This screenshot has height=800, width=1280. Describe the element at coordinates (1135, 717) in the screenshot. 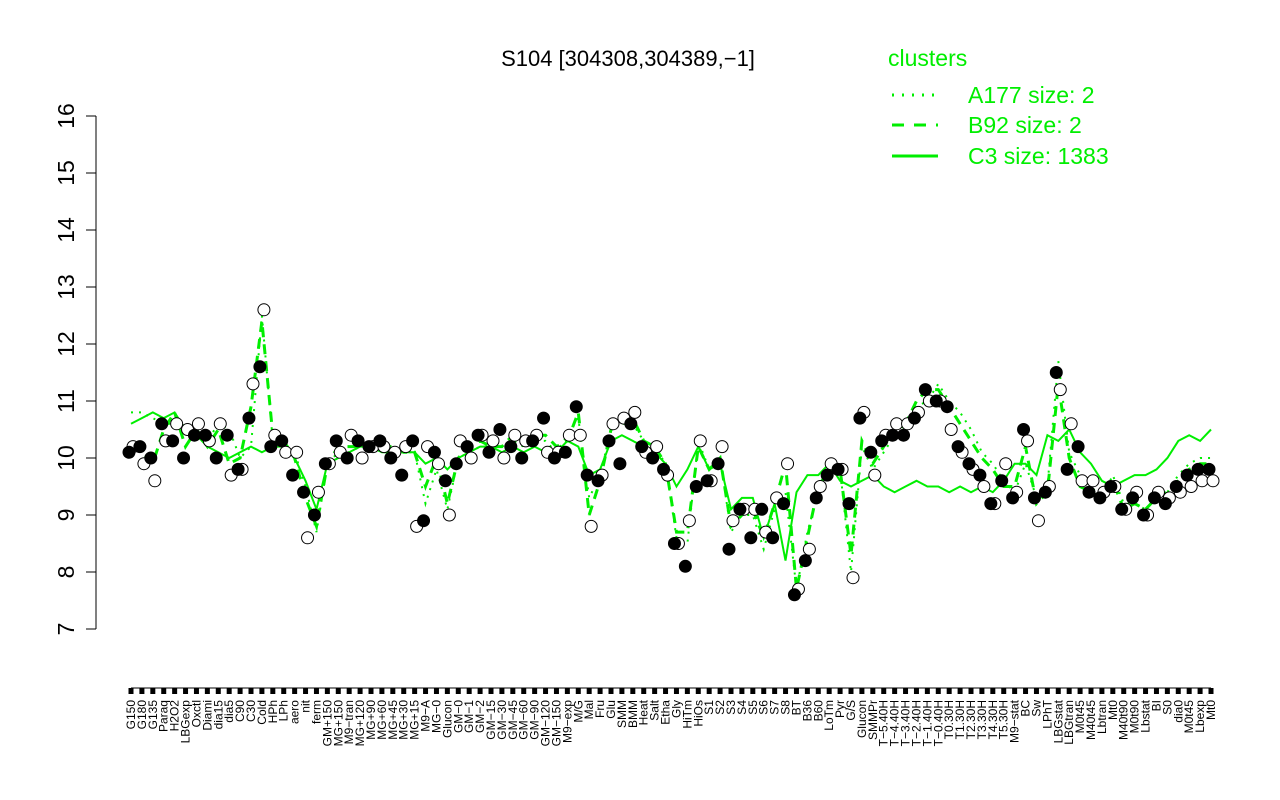

I see `x-tick-label: M0t90` at that location.